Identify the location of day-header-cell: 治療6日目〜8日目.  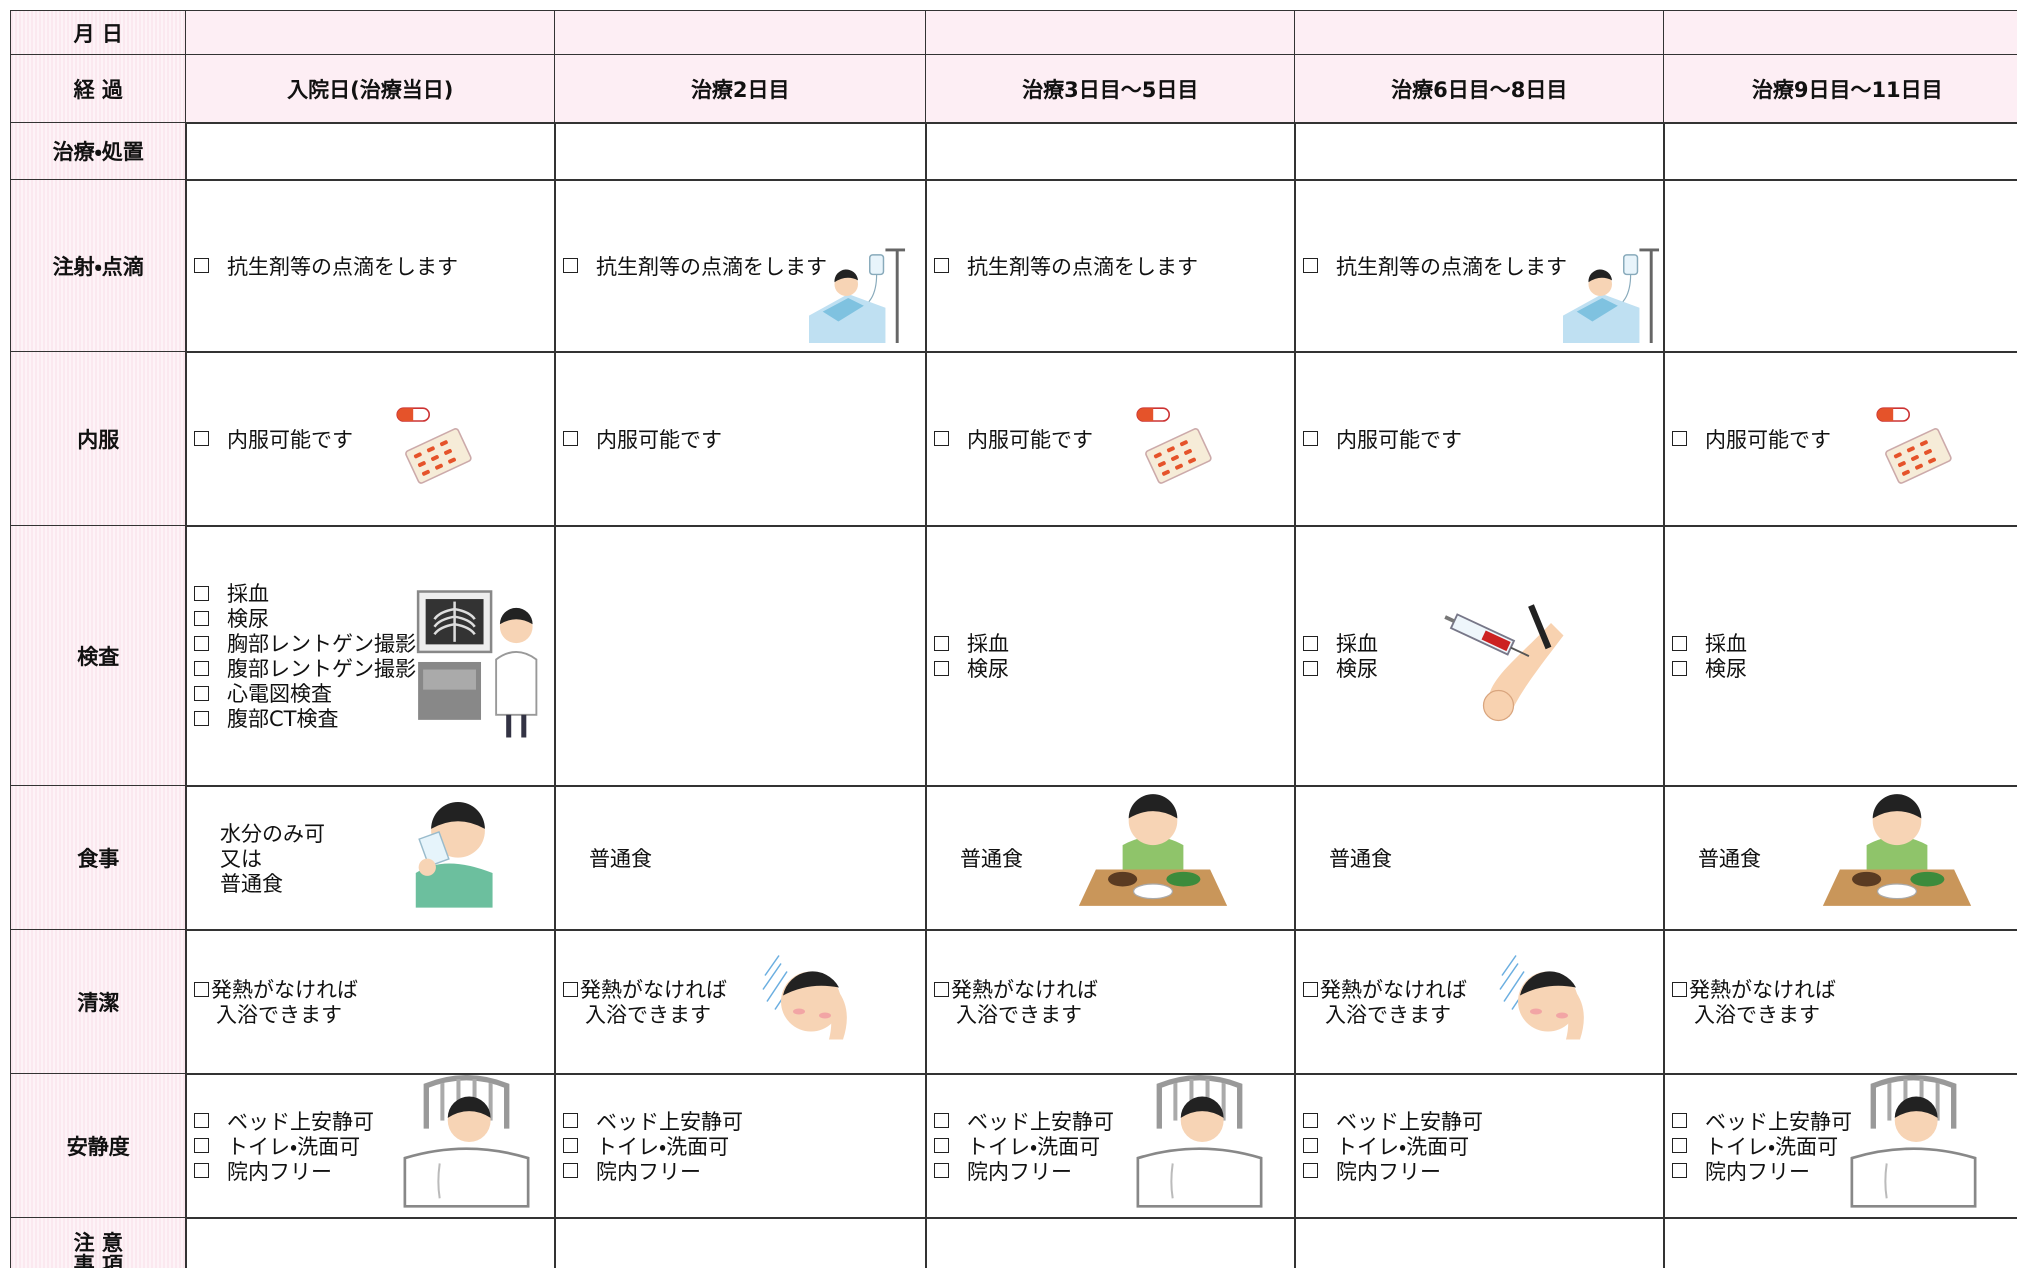
(1479, 89).